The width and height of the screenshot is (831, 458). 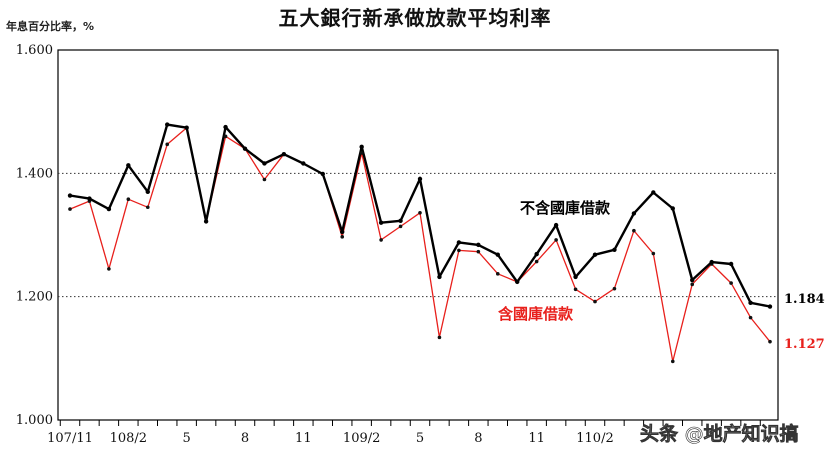 I want to click on y-axis-unit-label: 年息百分比率，%, so click(x=50, y=26).